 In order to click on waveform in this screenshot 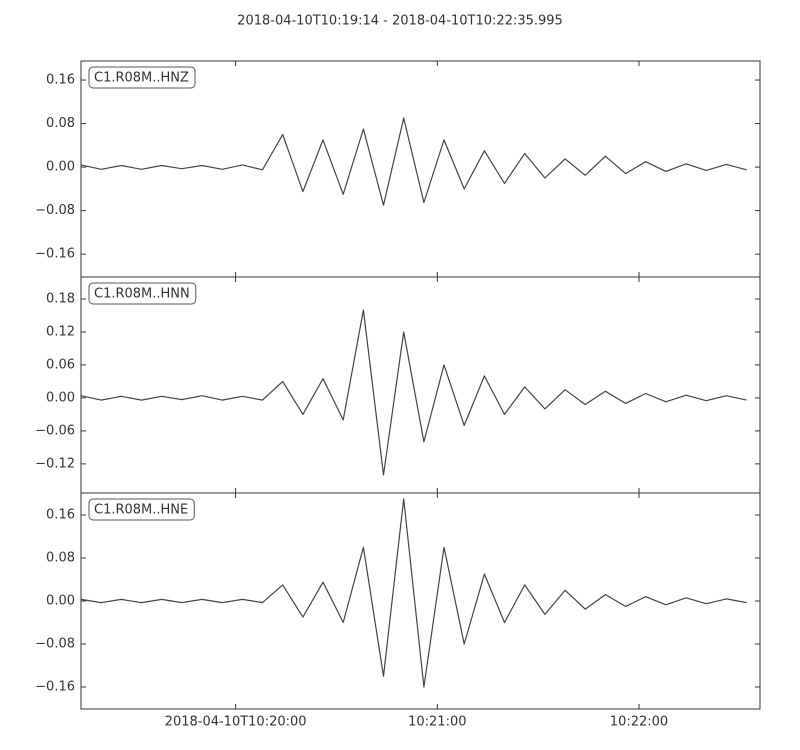, I will do `click(413, 161)`.